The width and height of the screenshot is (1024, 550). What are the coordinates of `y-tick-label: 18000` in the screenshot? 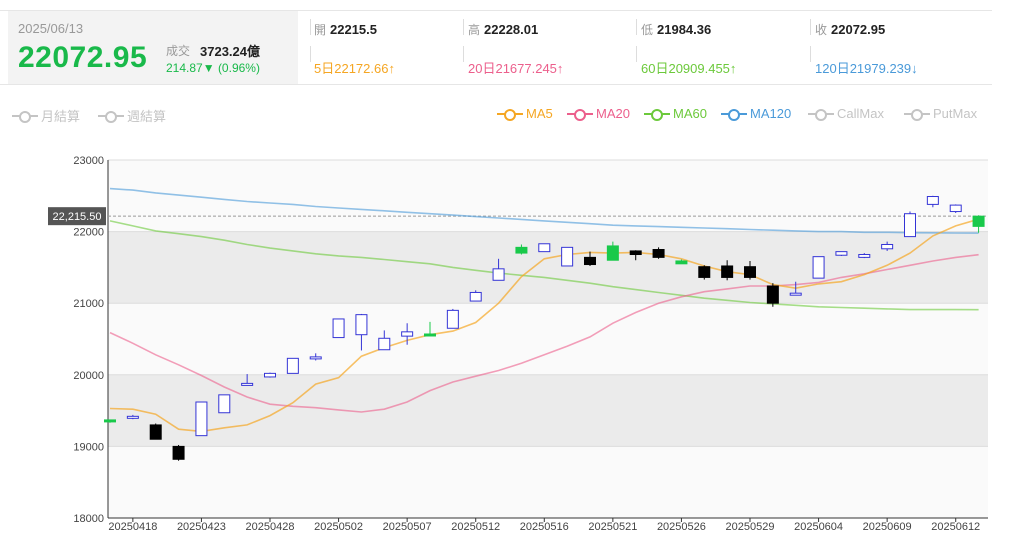 It's located at (88, 519).